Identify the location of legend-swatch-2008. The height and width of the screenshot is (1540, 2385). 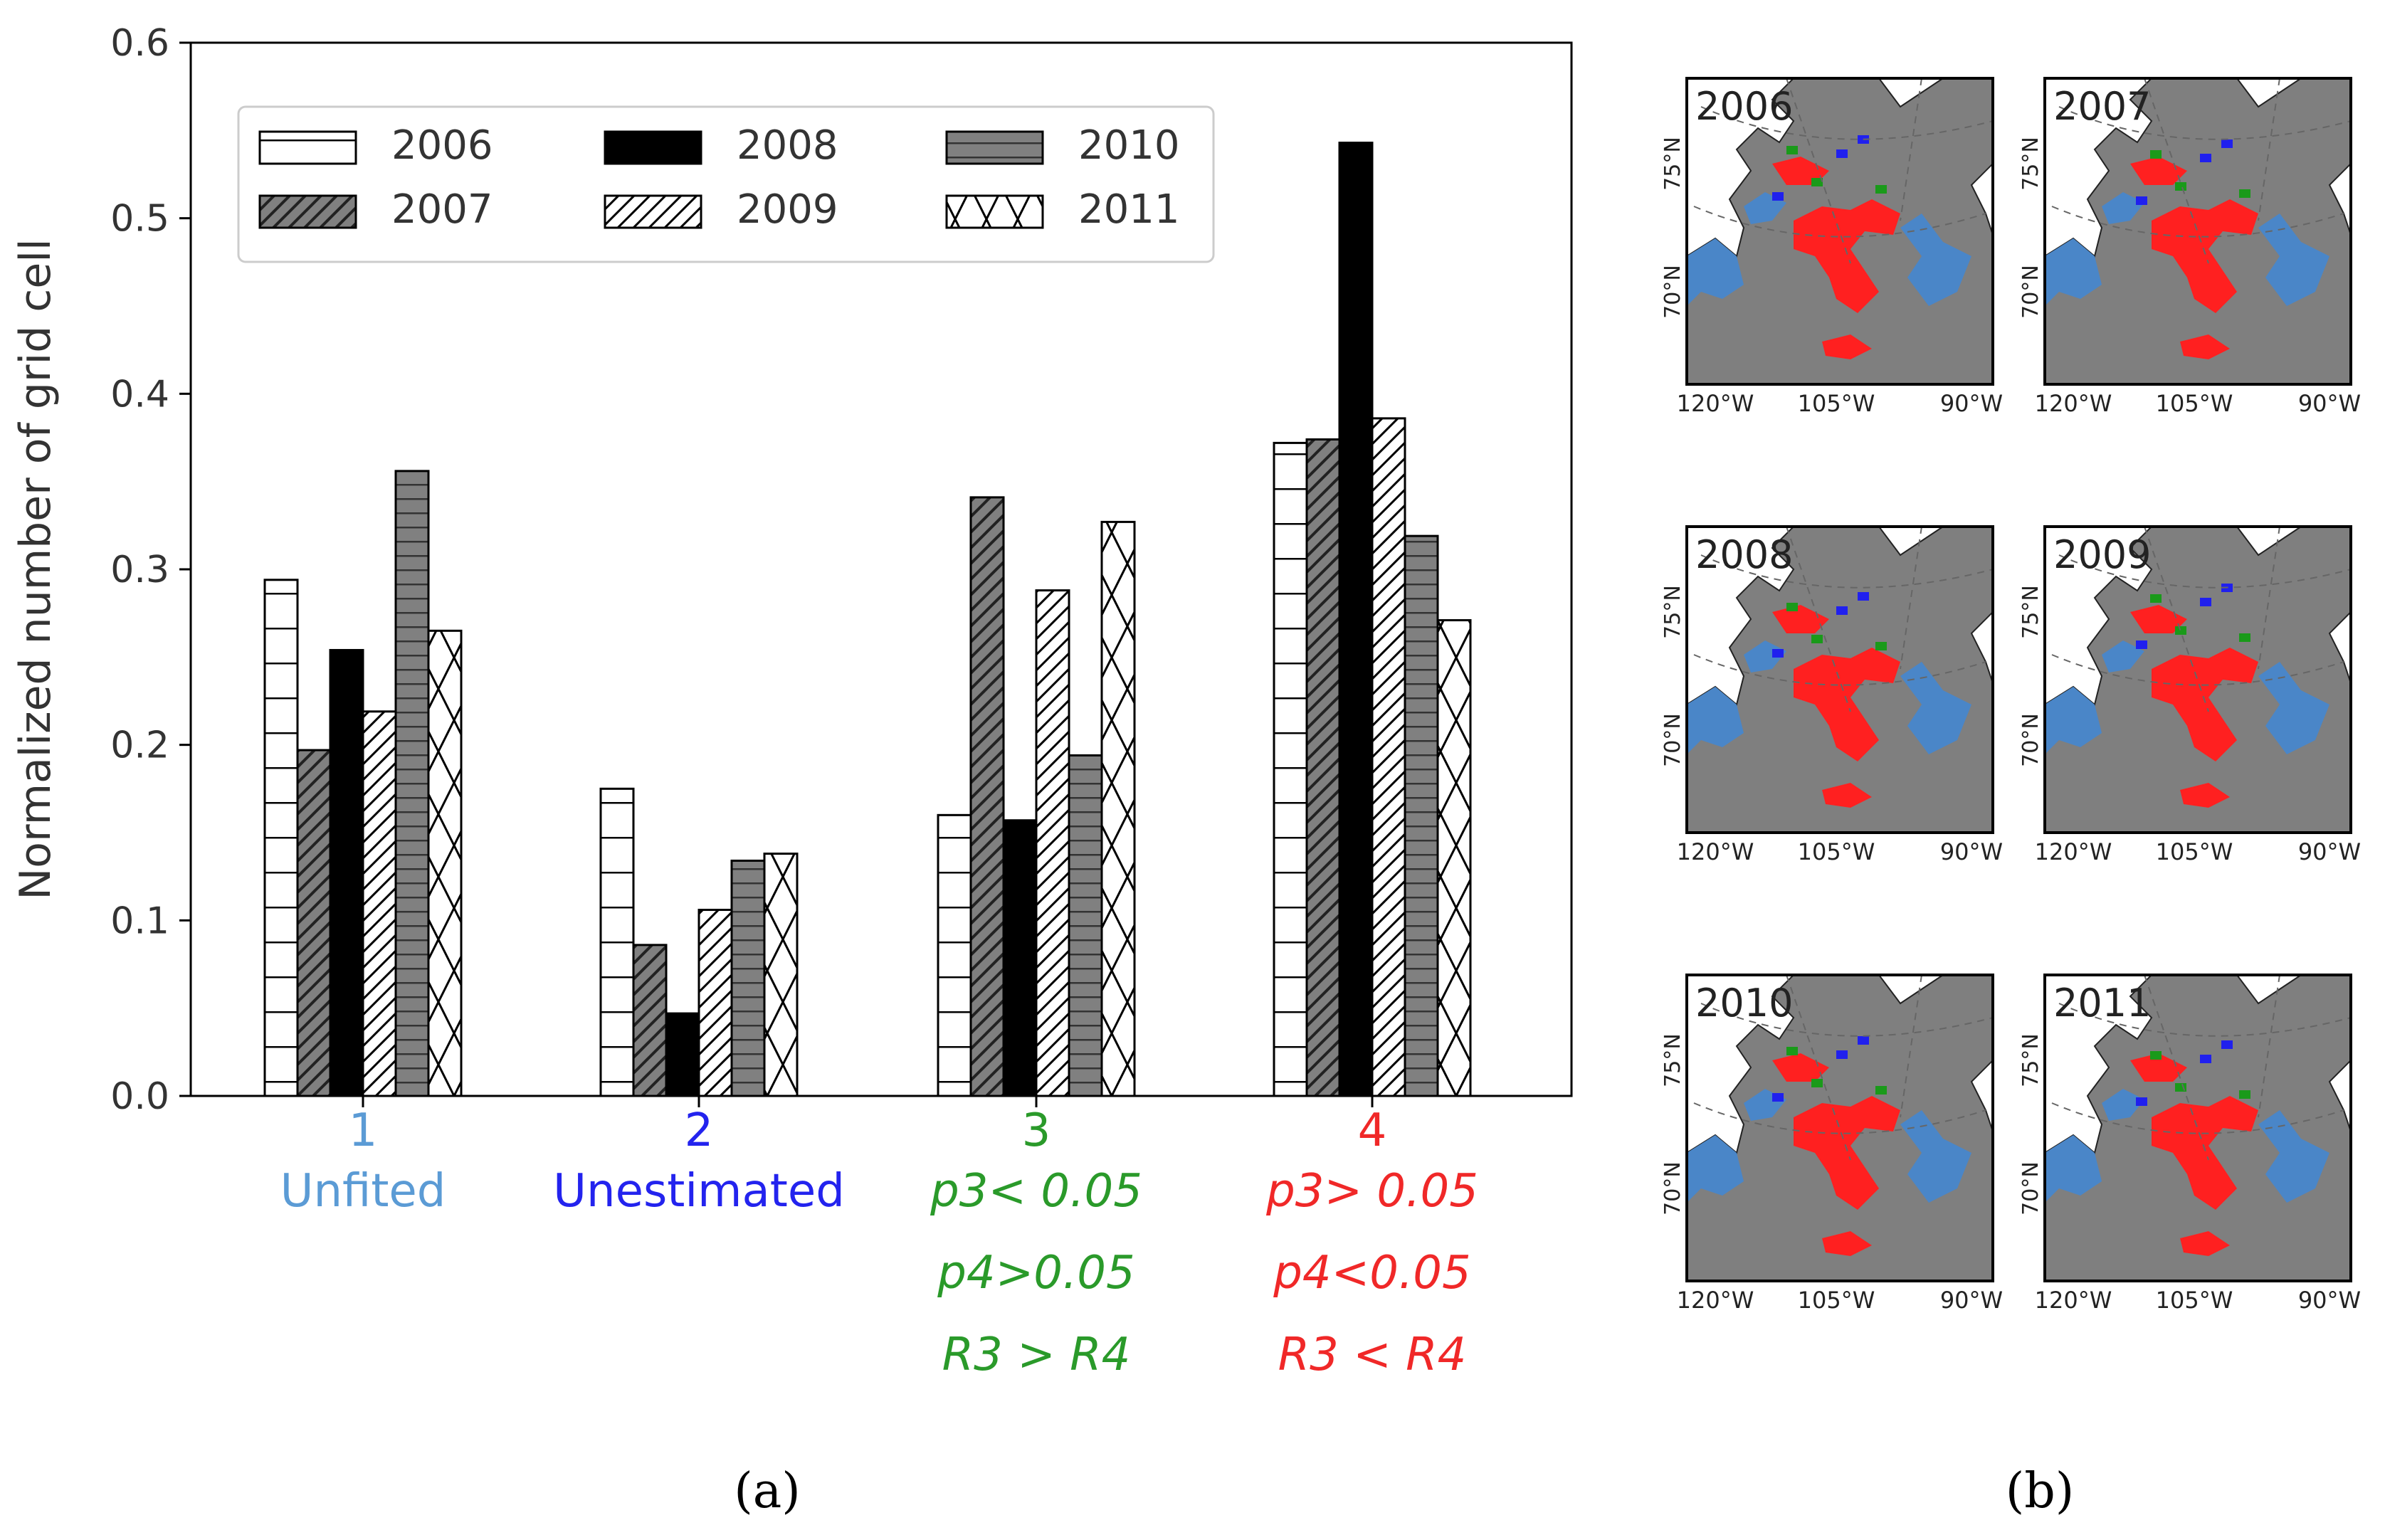
(653, 147).